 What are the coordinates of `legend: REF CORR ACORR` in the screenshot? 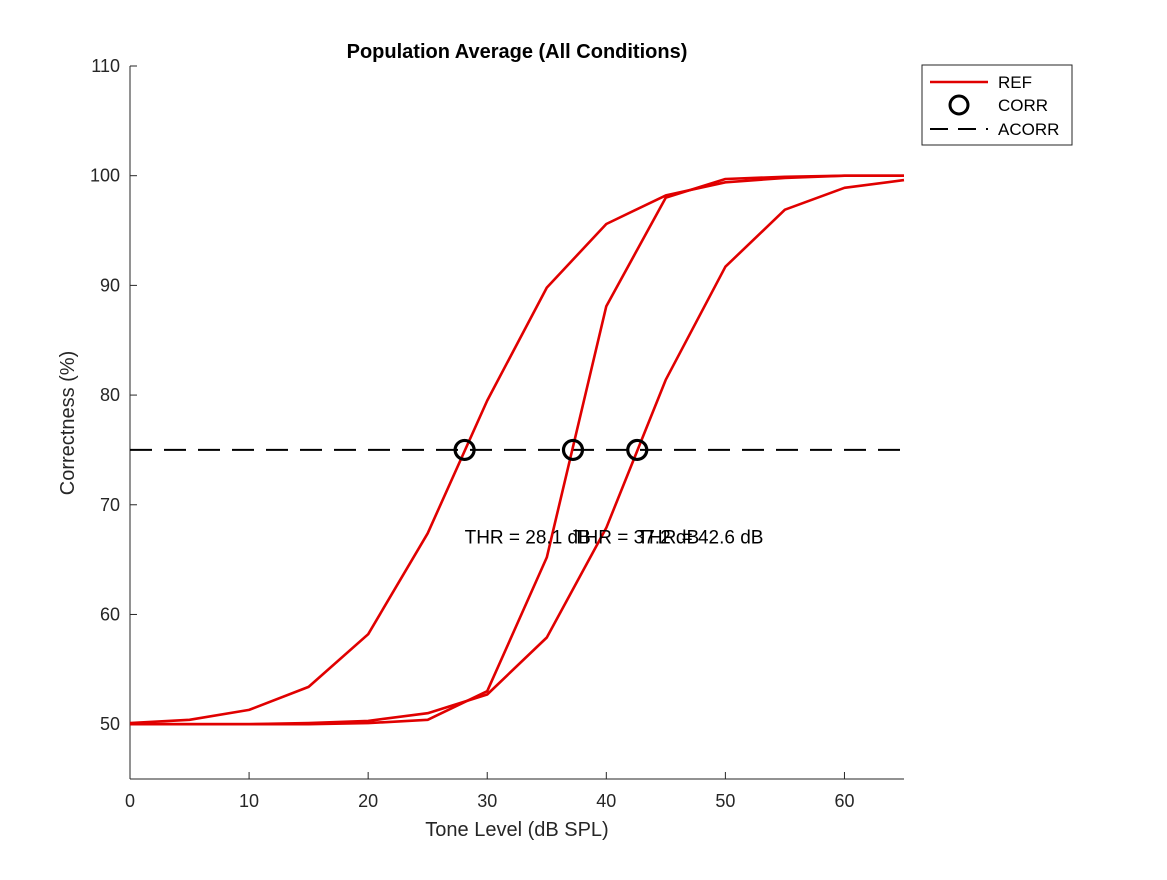 It's located at (997, 105).